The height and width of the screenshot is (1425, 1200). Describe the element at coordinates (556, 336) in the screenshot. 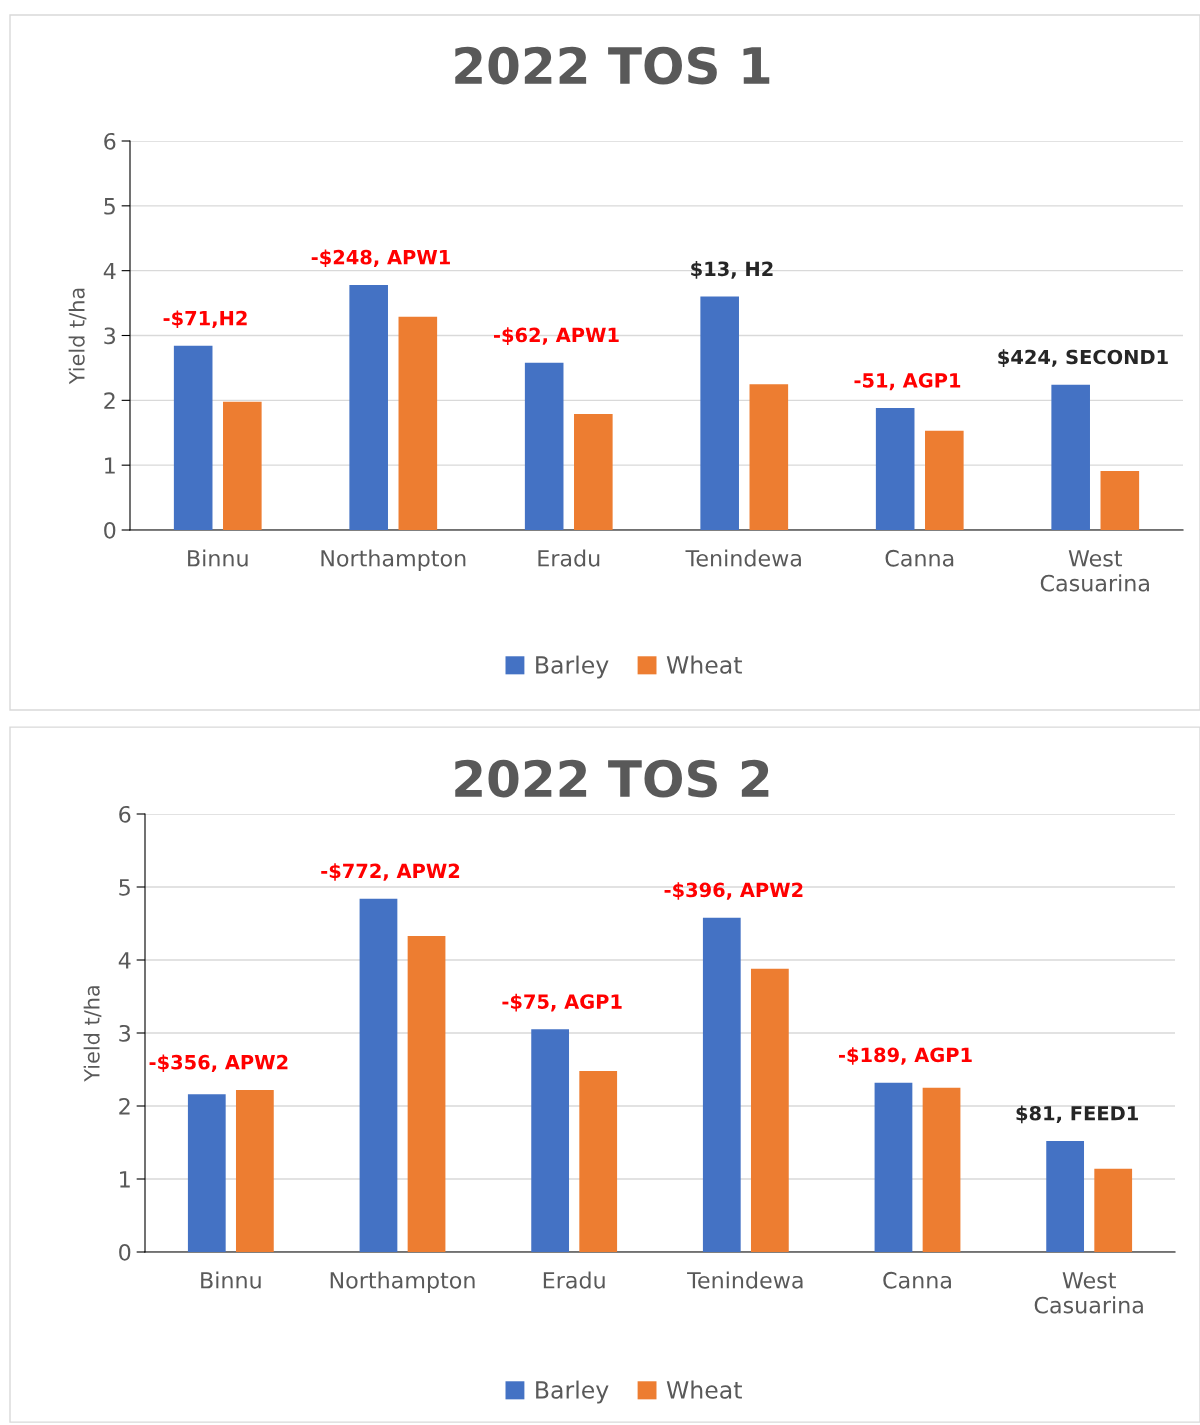

I see `annotation: -$62, APW1` at that location.